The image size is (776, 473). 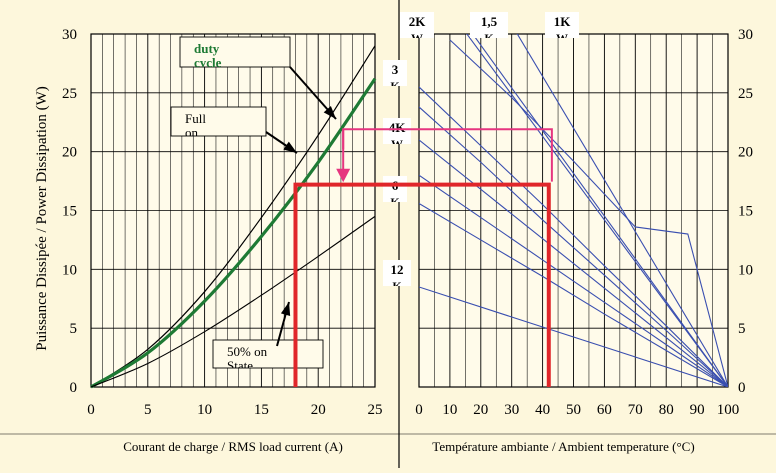 What do you see at coordinates (728, 410) in the screenshot?
I see `x-tick-label: 100` at bounding box center [728, 410].